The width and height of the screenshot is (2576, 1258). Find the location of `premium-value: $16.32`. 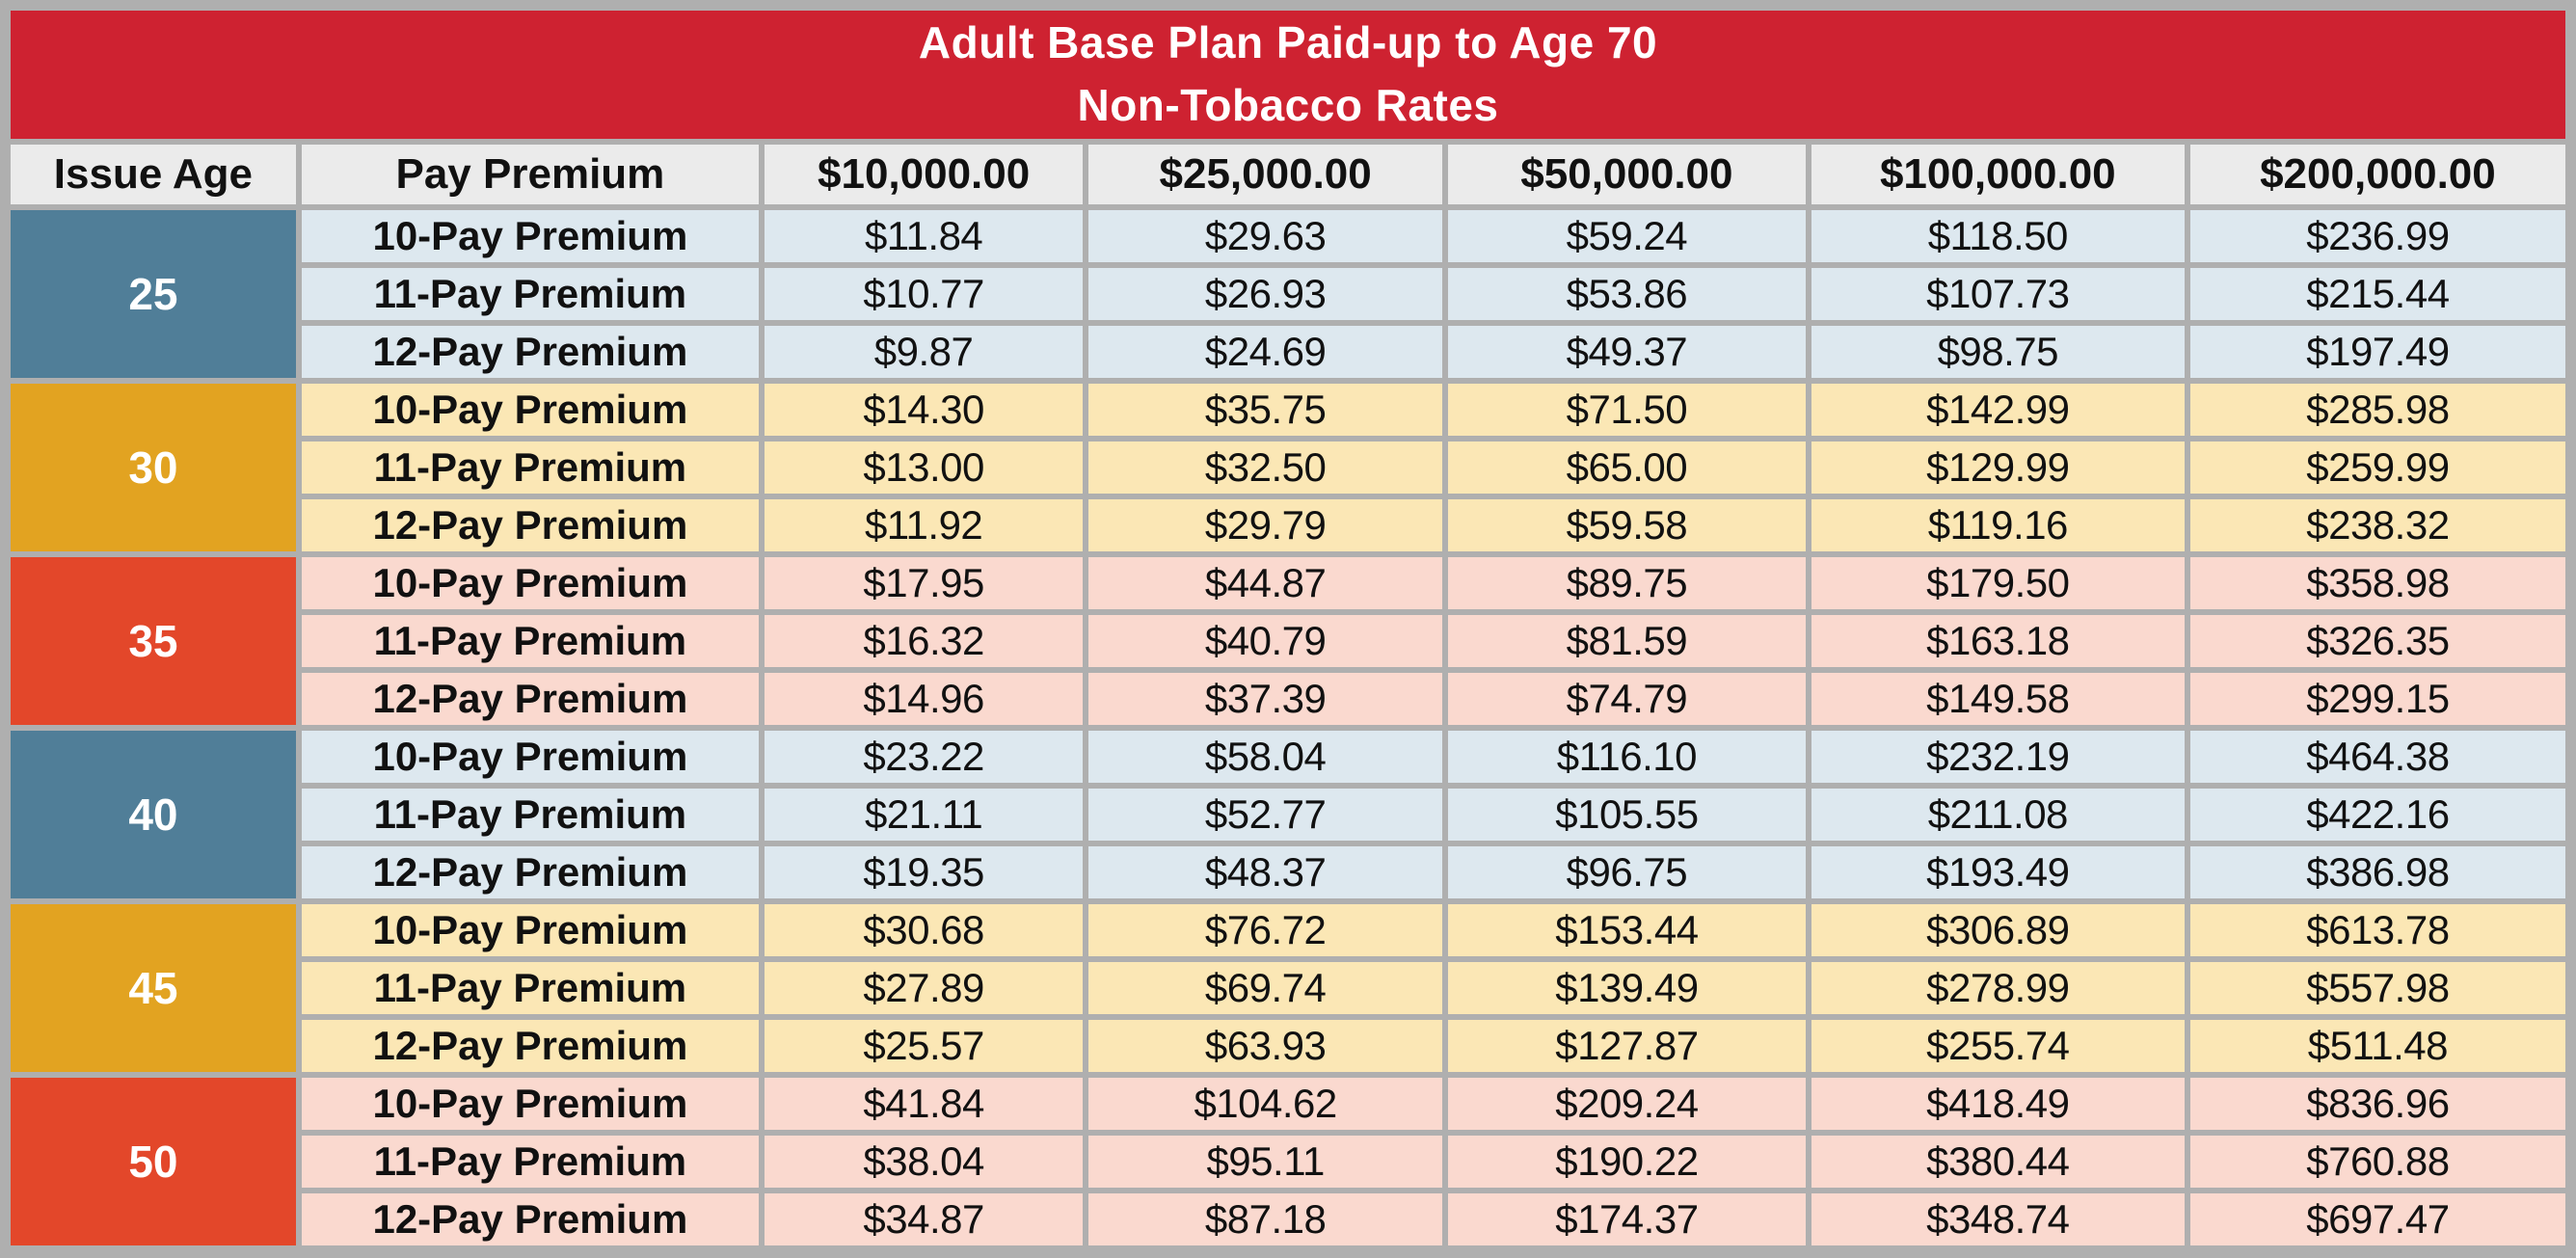

premium-value: $16.32 is located at coordinates (924, 640).